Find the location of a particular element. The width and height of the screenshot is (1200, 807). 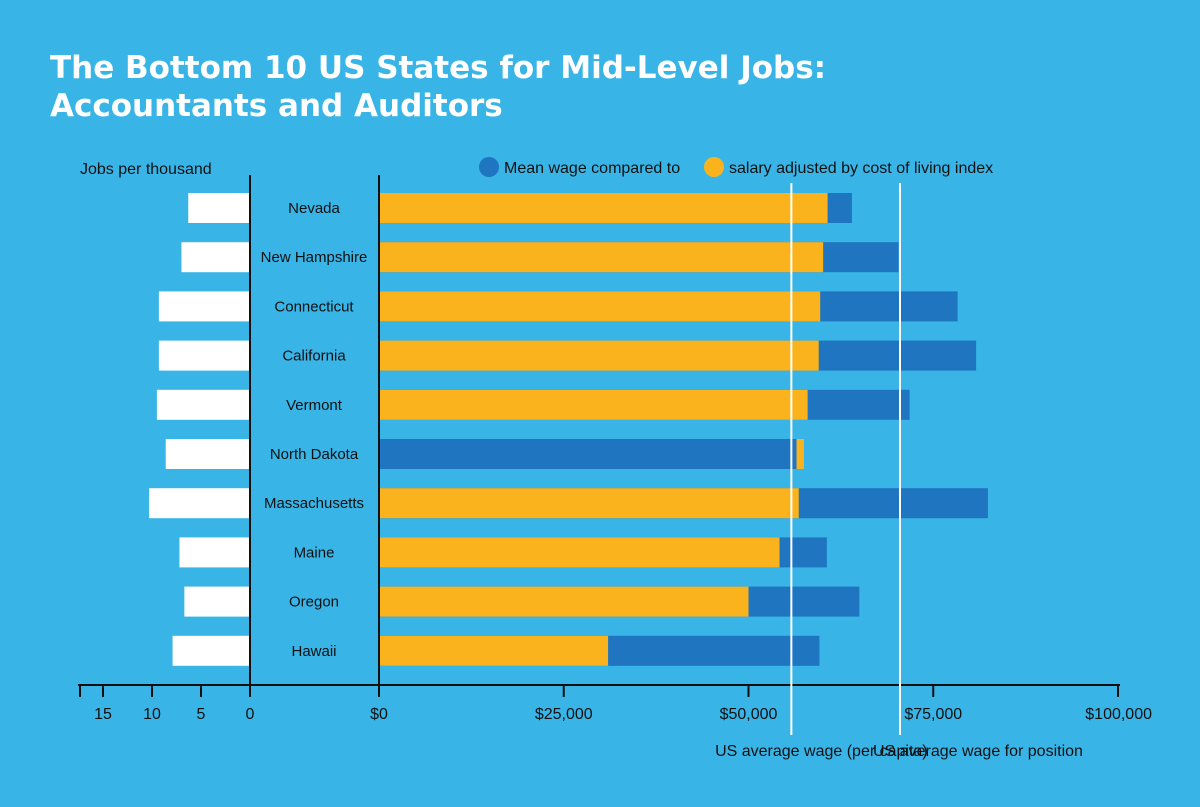

state-label-vermont: Vermont is located at coordinates (314, 405).